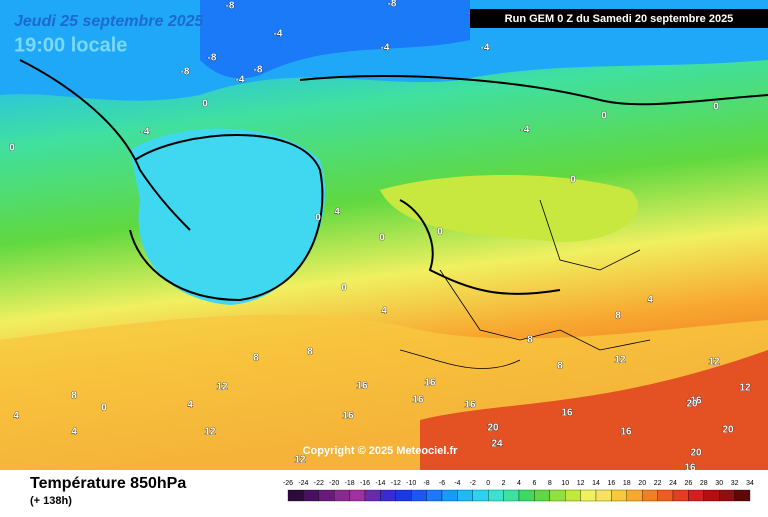 This screenshot has height=517, width=768. Describe the element at coordinates (108, 483) in the screenshot. I see `field-title: Température 850hPa` at that location.